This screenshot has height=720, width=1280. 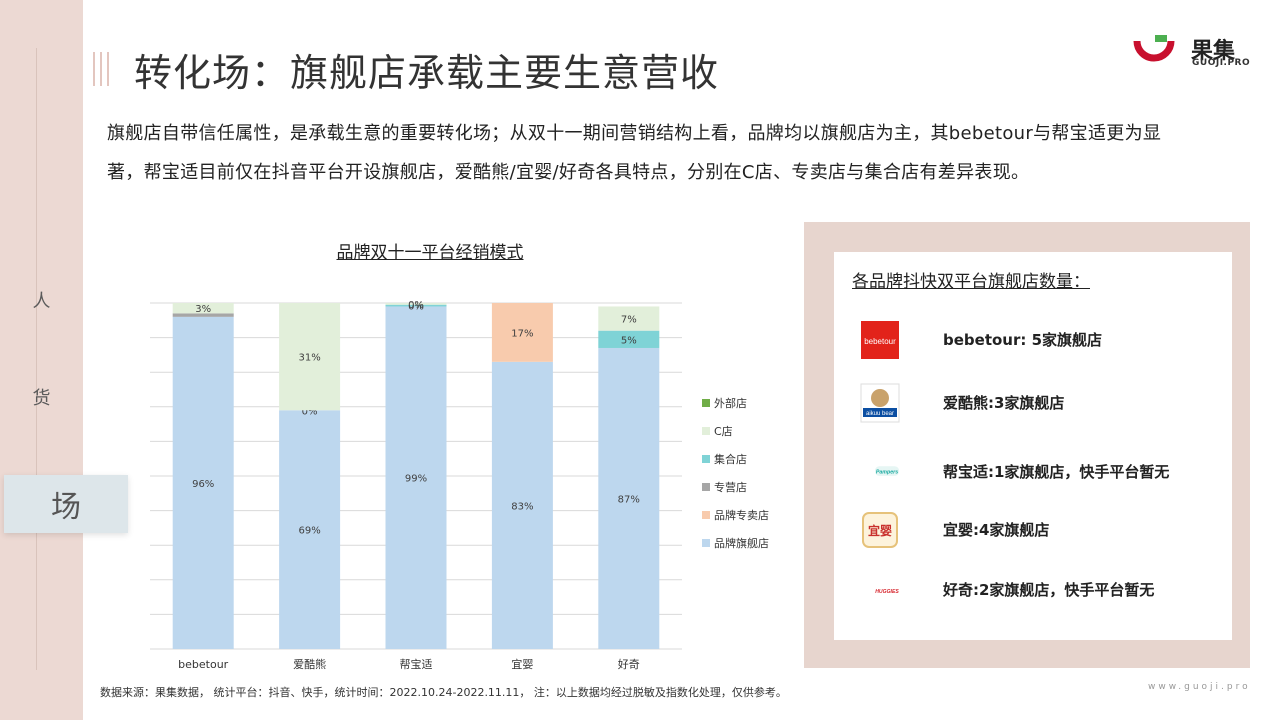 What do you see at coordinates (880, 403) in the screenshot?
I see `aikuu-bear-logo-icon: aikuu bear` at bounding box center [880, 403].